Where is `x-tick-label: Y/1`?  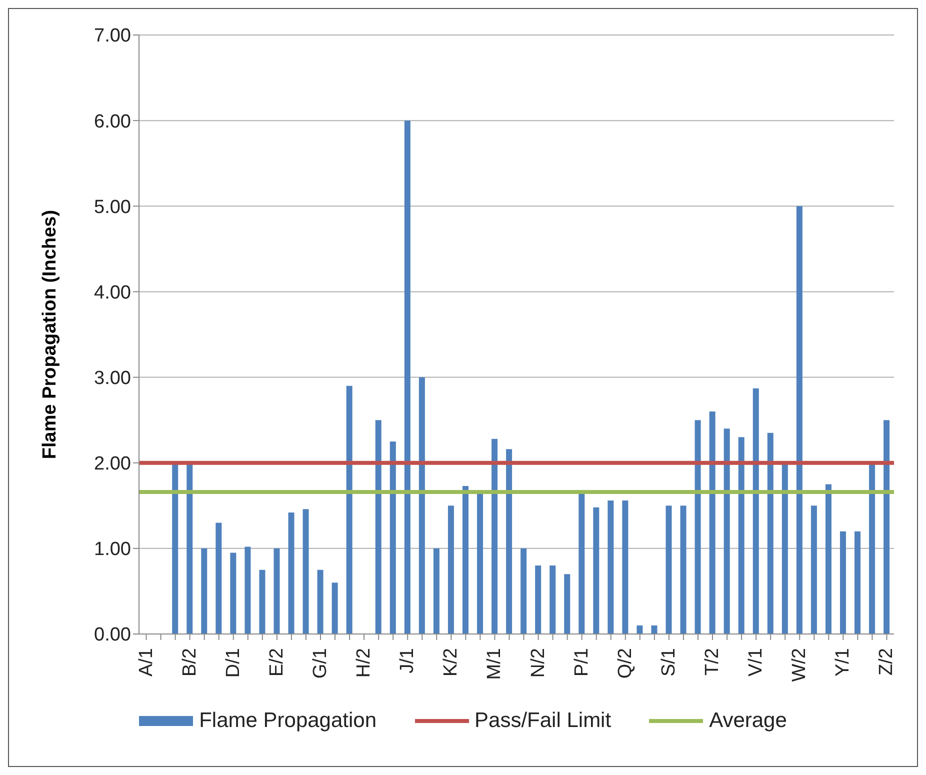
x-tick-label: Y/1 is located at coordinates (843, 662).